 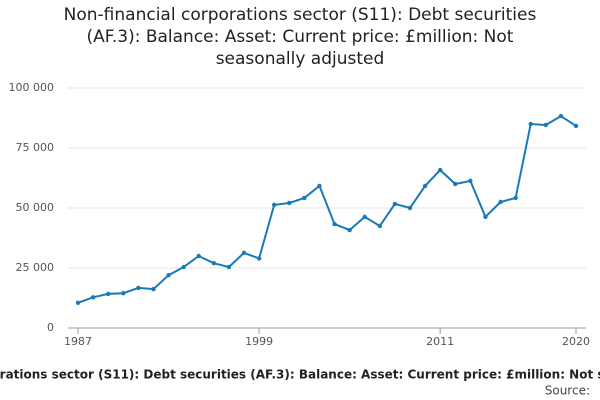 I want to click on x-tick-label: 2011, so click(x=440, y=341).